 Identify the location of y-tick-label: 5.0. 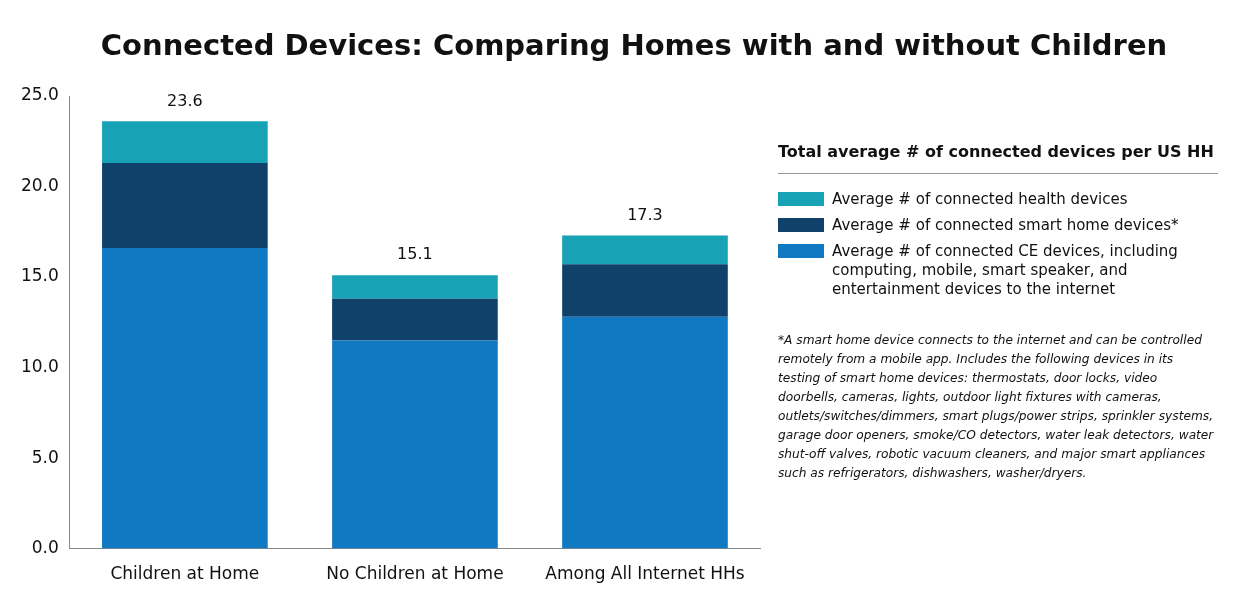
(45, 456).